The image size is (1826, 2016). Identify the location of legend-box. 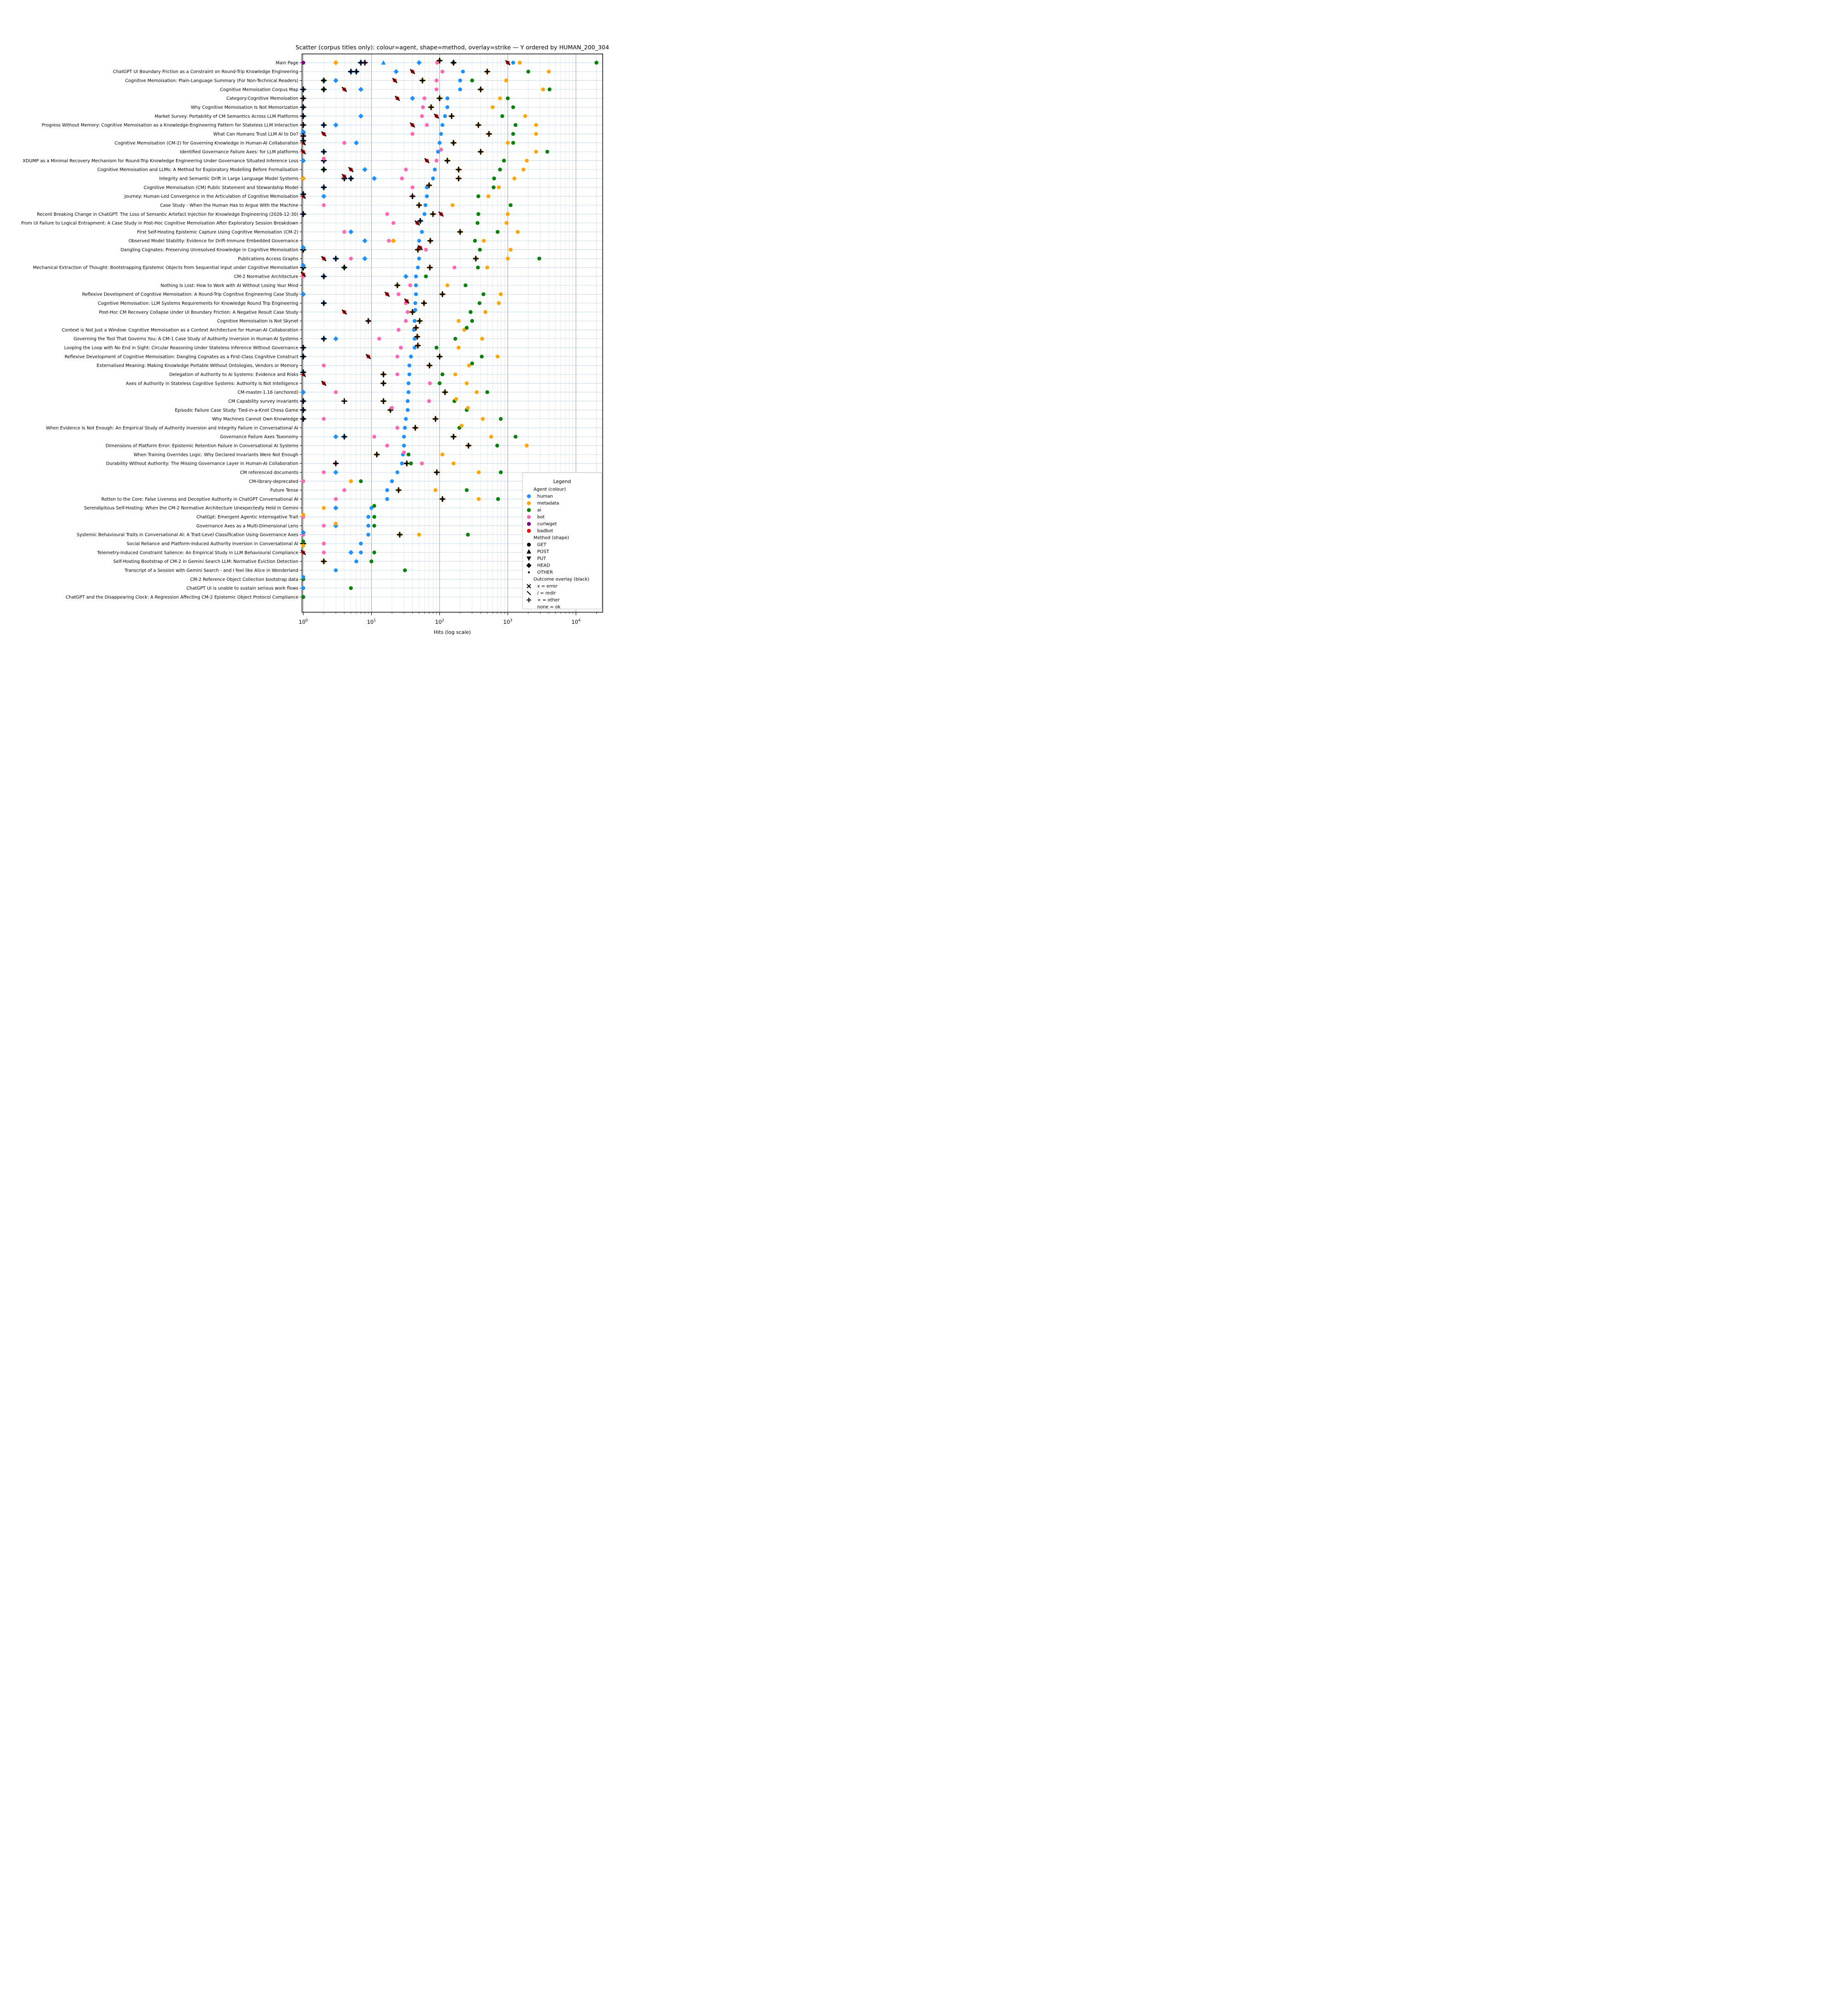
(562, 541).